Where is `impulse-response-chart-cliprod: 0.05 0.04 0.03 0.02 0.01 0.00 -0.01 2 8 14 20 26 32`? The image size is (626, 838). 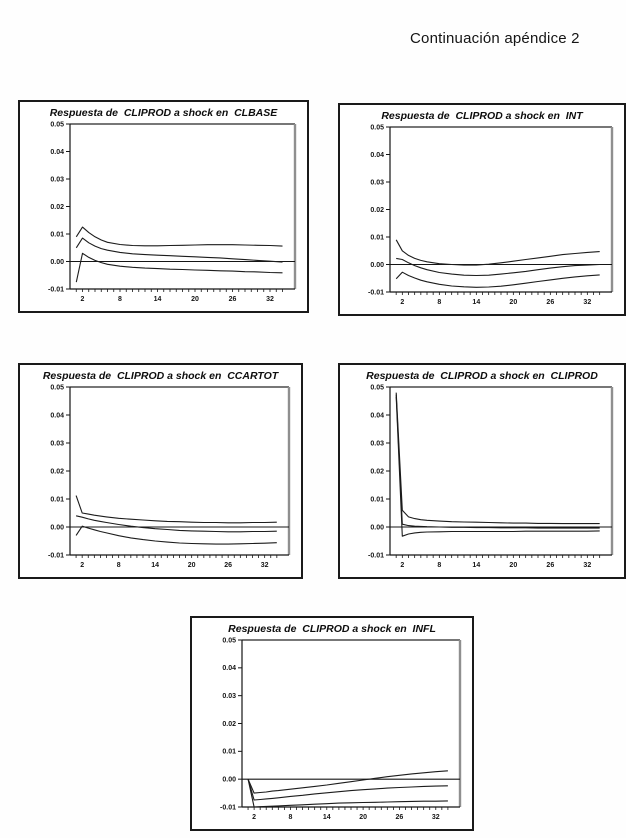 impulse-response-chart-cliprod: 0.05 0.04 0.03 0.02 0.01 0.00 -0.01 2 8 14 20 26 32 is located at coordinates (491, 476).